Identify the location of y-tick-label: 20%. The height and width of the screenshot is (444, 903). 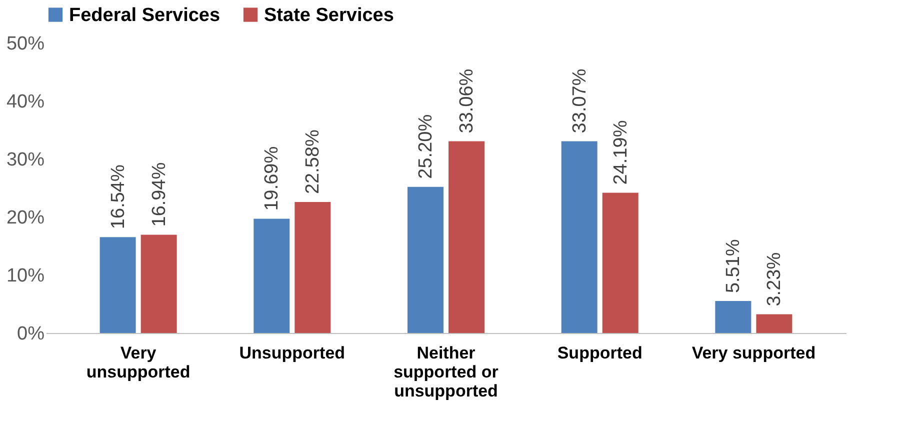
(25, 218).